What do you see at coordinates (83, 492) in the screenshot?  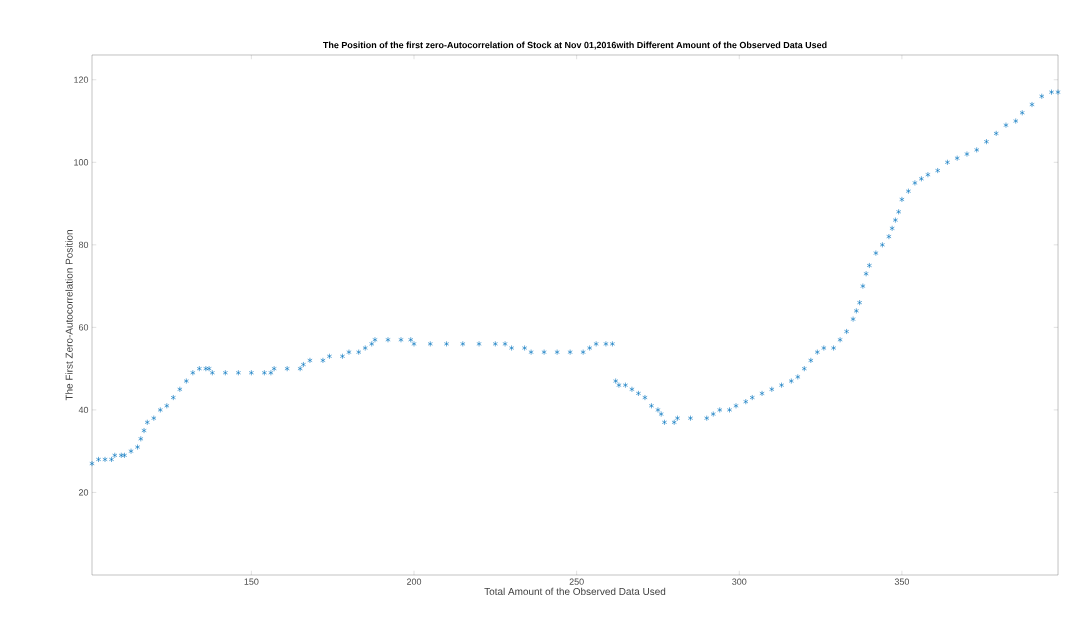 I see `y-tick-label: 20` at bounding box center [83, 492].